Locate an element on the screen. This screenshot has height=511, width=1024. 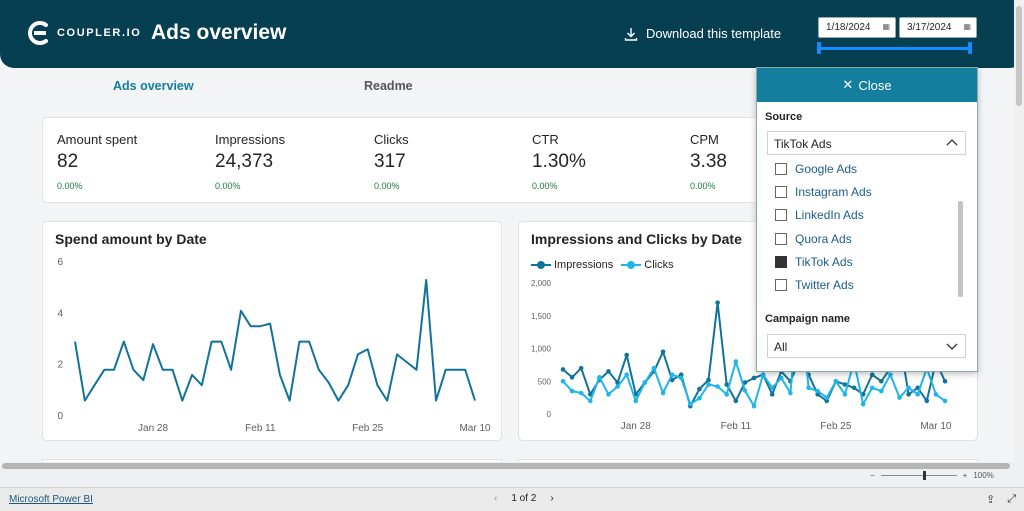
close-button: ✕ Close is located at coordinates (867, 85).